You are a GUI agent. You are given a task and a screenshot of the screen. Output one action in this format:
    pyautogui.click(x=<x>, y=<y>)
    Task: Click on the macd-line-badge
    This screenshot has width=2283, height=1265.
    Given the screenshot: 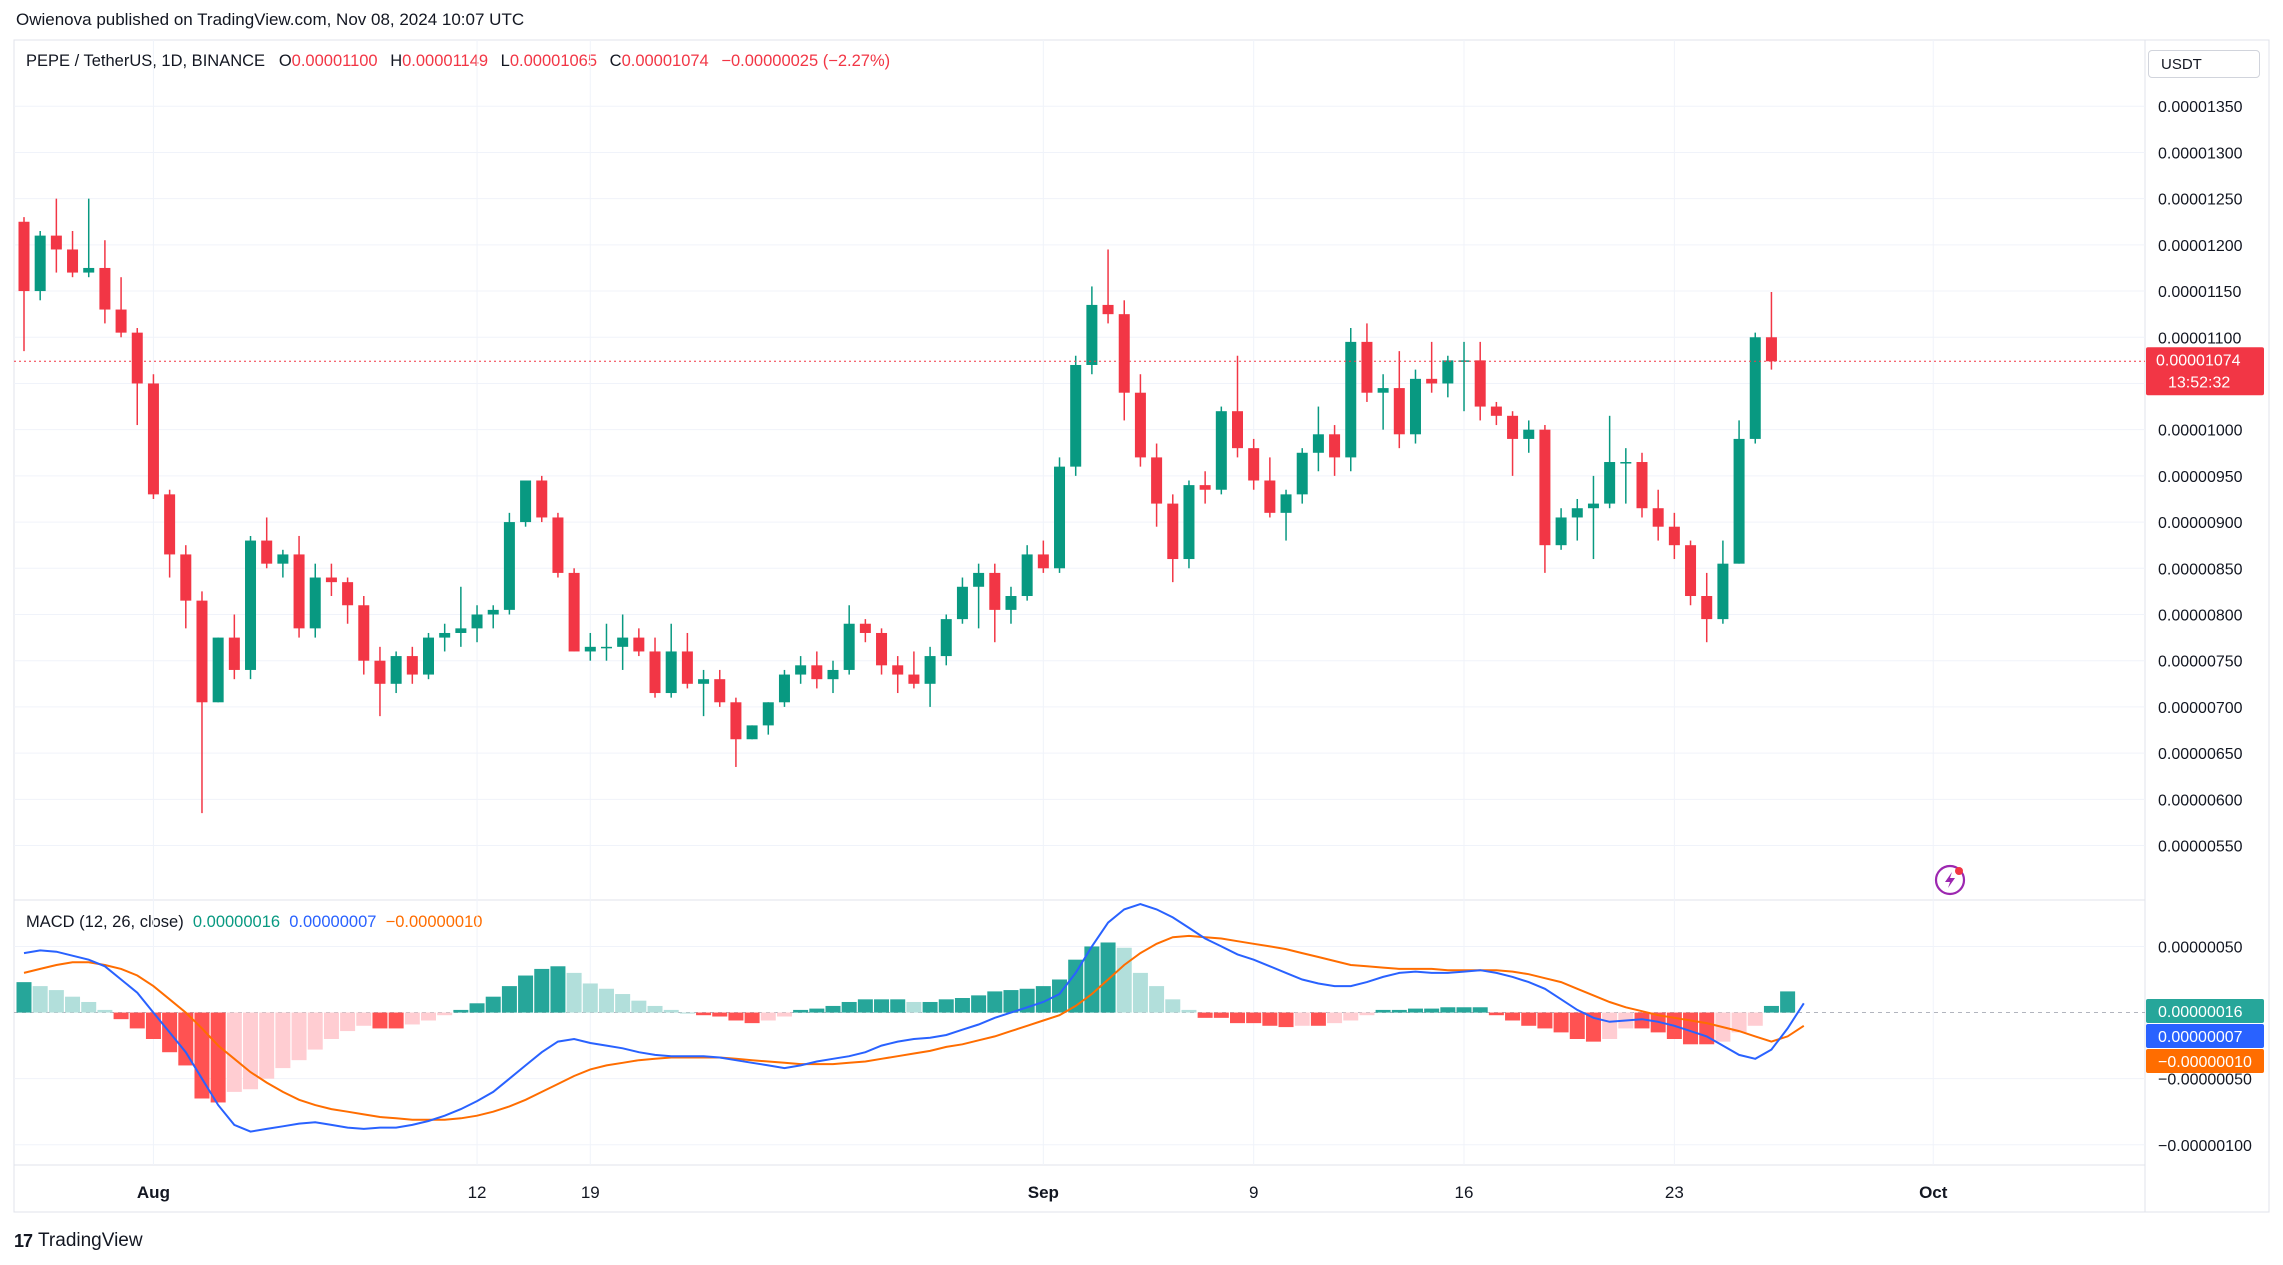 What is the action you would take?
    pyautogui.click(x=2205, y=1036)
    